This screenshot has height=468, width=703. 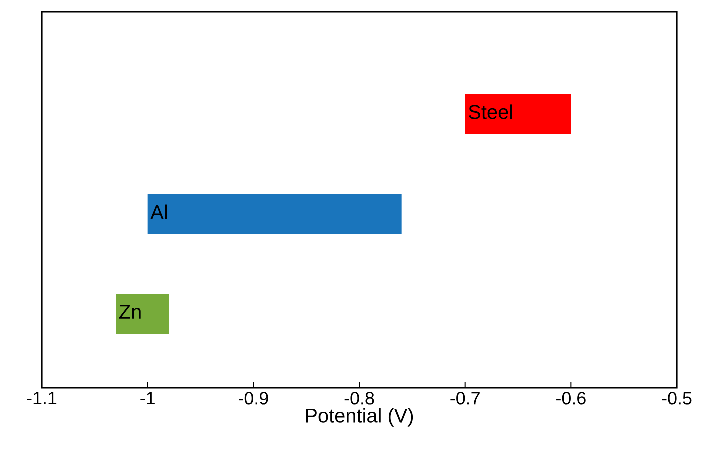 I want to click on y-tick-label: Steel, so click(x=490, y=112).